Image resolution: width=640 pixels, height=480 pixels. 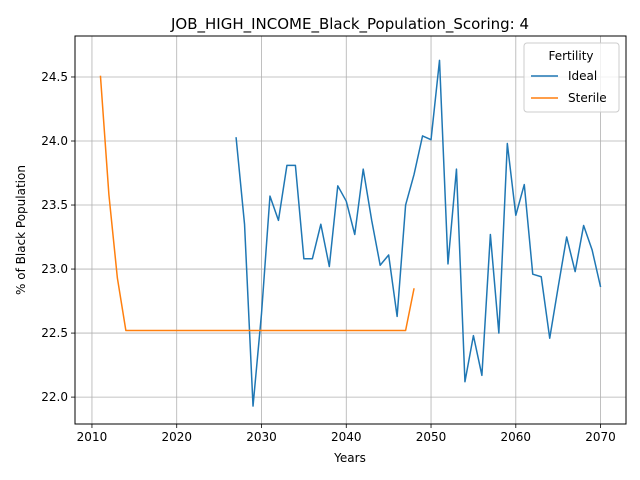 I want to click on y-tick-label: 22.0, so click(x=54, y=397).